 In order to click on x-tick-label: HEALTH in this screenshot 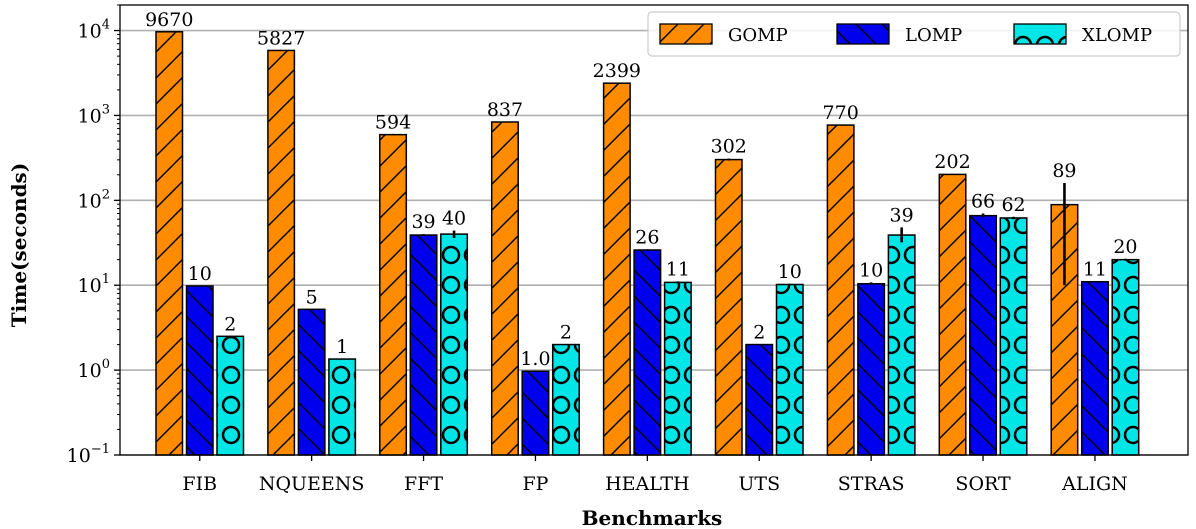, I will do `click(647, 484)`.